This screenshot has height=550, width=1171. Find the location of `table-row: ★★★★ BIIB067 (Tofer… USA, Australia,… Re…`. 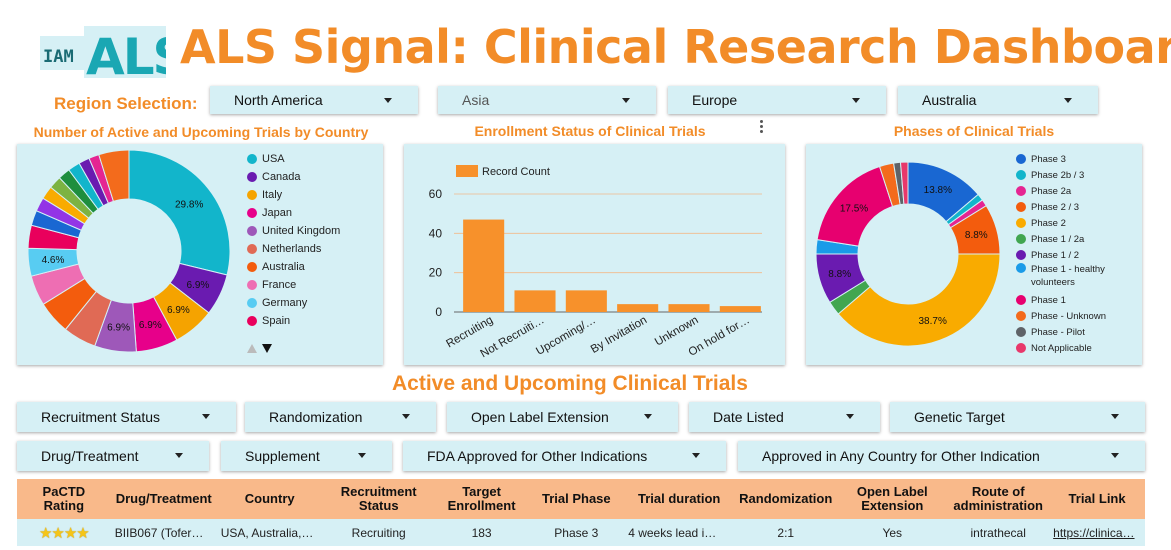

table-row: ★★★★ BIIB067 (Tofer… USA, Australia,… Re… is located at coordinates (581, 532).